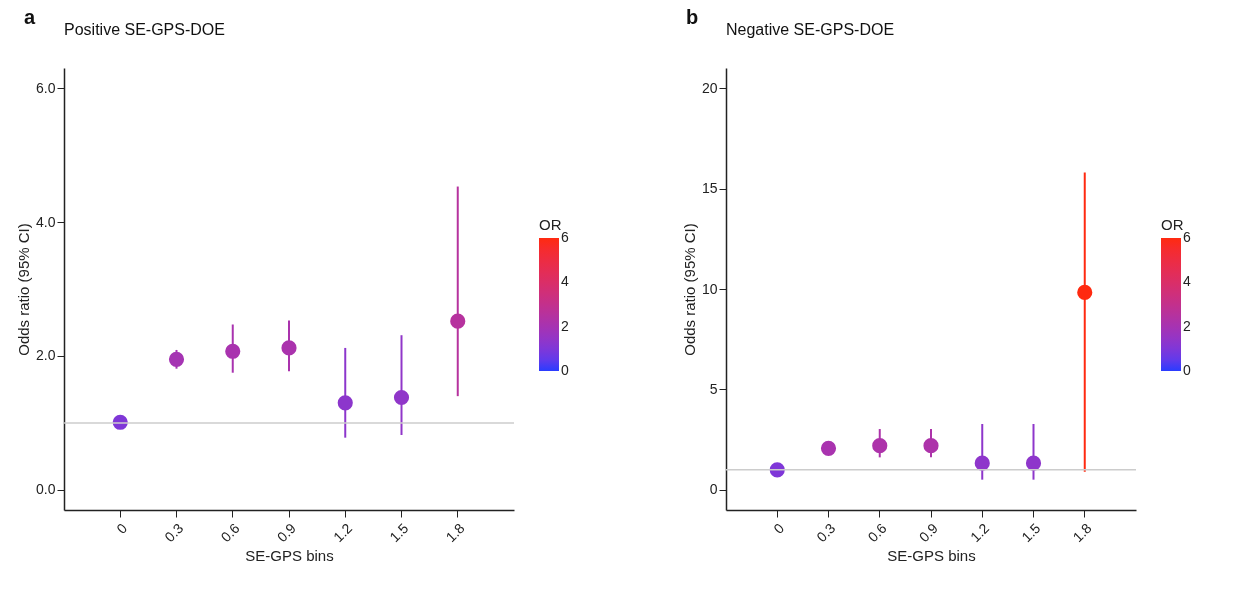 This screenshot has width=1255, height=593. What do you see at coordinates (692, 17) in the screenshot?
I see `text: b` at bounding box center [692, 17].